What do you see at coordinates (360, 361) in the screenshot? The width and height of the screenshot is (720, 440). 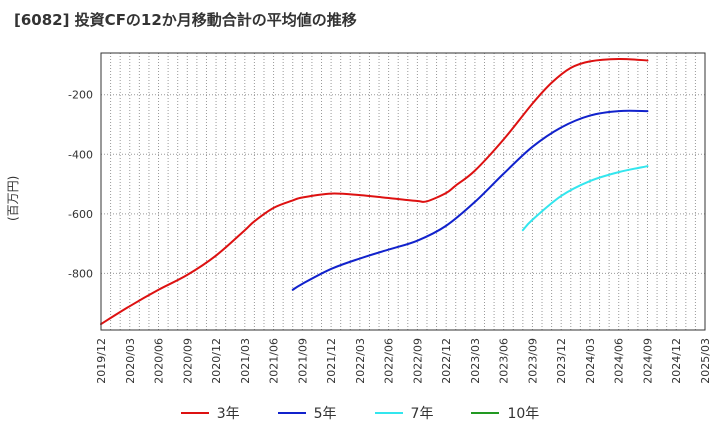 I see `x-tick-label: 2022/03` at bounding box center [360, 361].